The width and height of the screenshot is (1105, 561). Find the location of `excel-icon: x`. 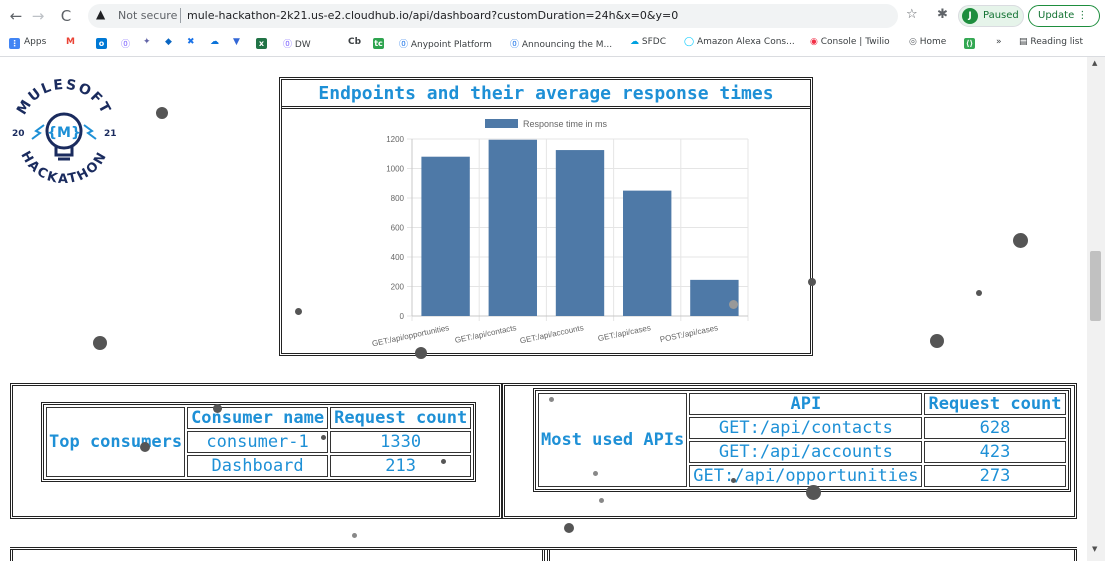

excel-icon: x is located at coordinates (263, 43).